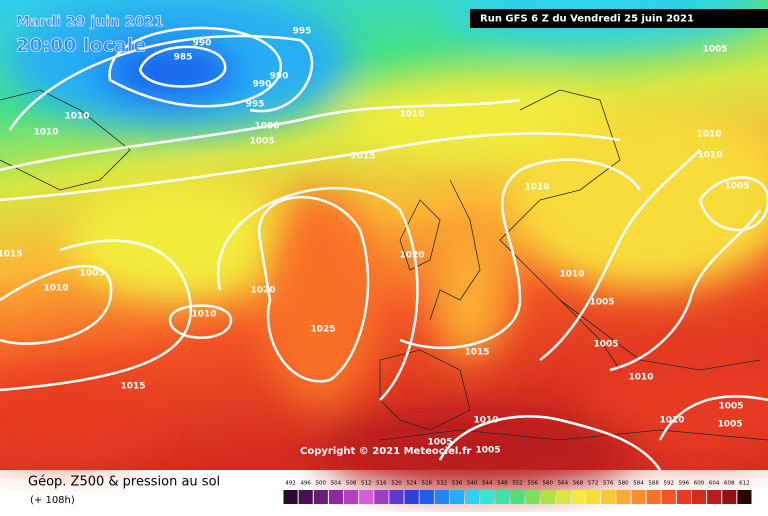 The image size is (768, 516). Describe the element at coordinates (578, 484) in the screenshot. I see `scale-label: 568` at that location.